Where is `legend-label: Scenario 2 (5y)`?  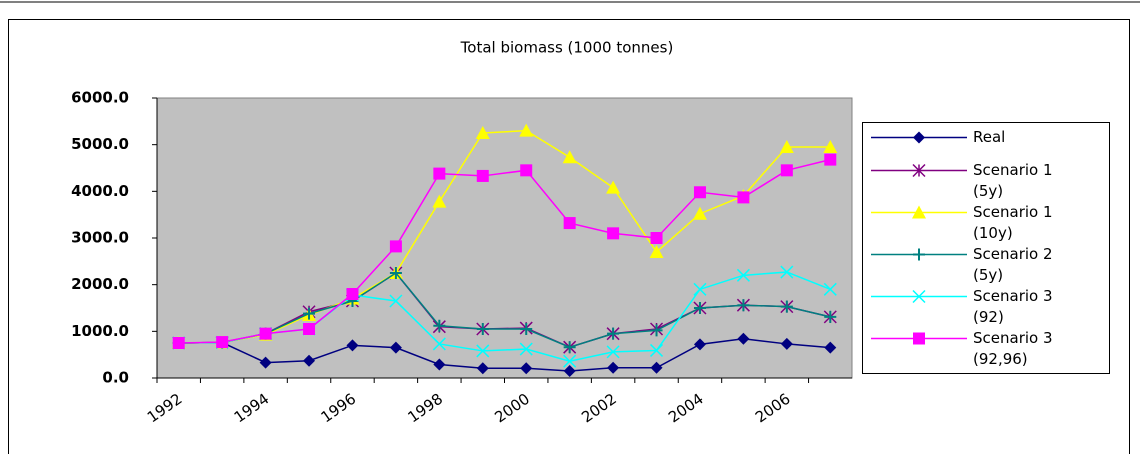 legend-label: Scenario 2 (5y) is located at coordinates (1013, 264).